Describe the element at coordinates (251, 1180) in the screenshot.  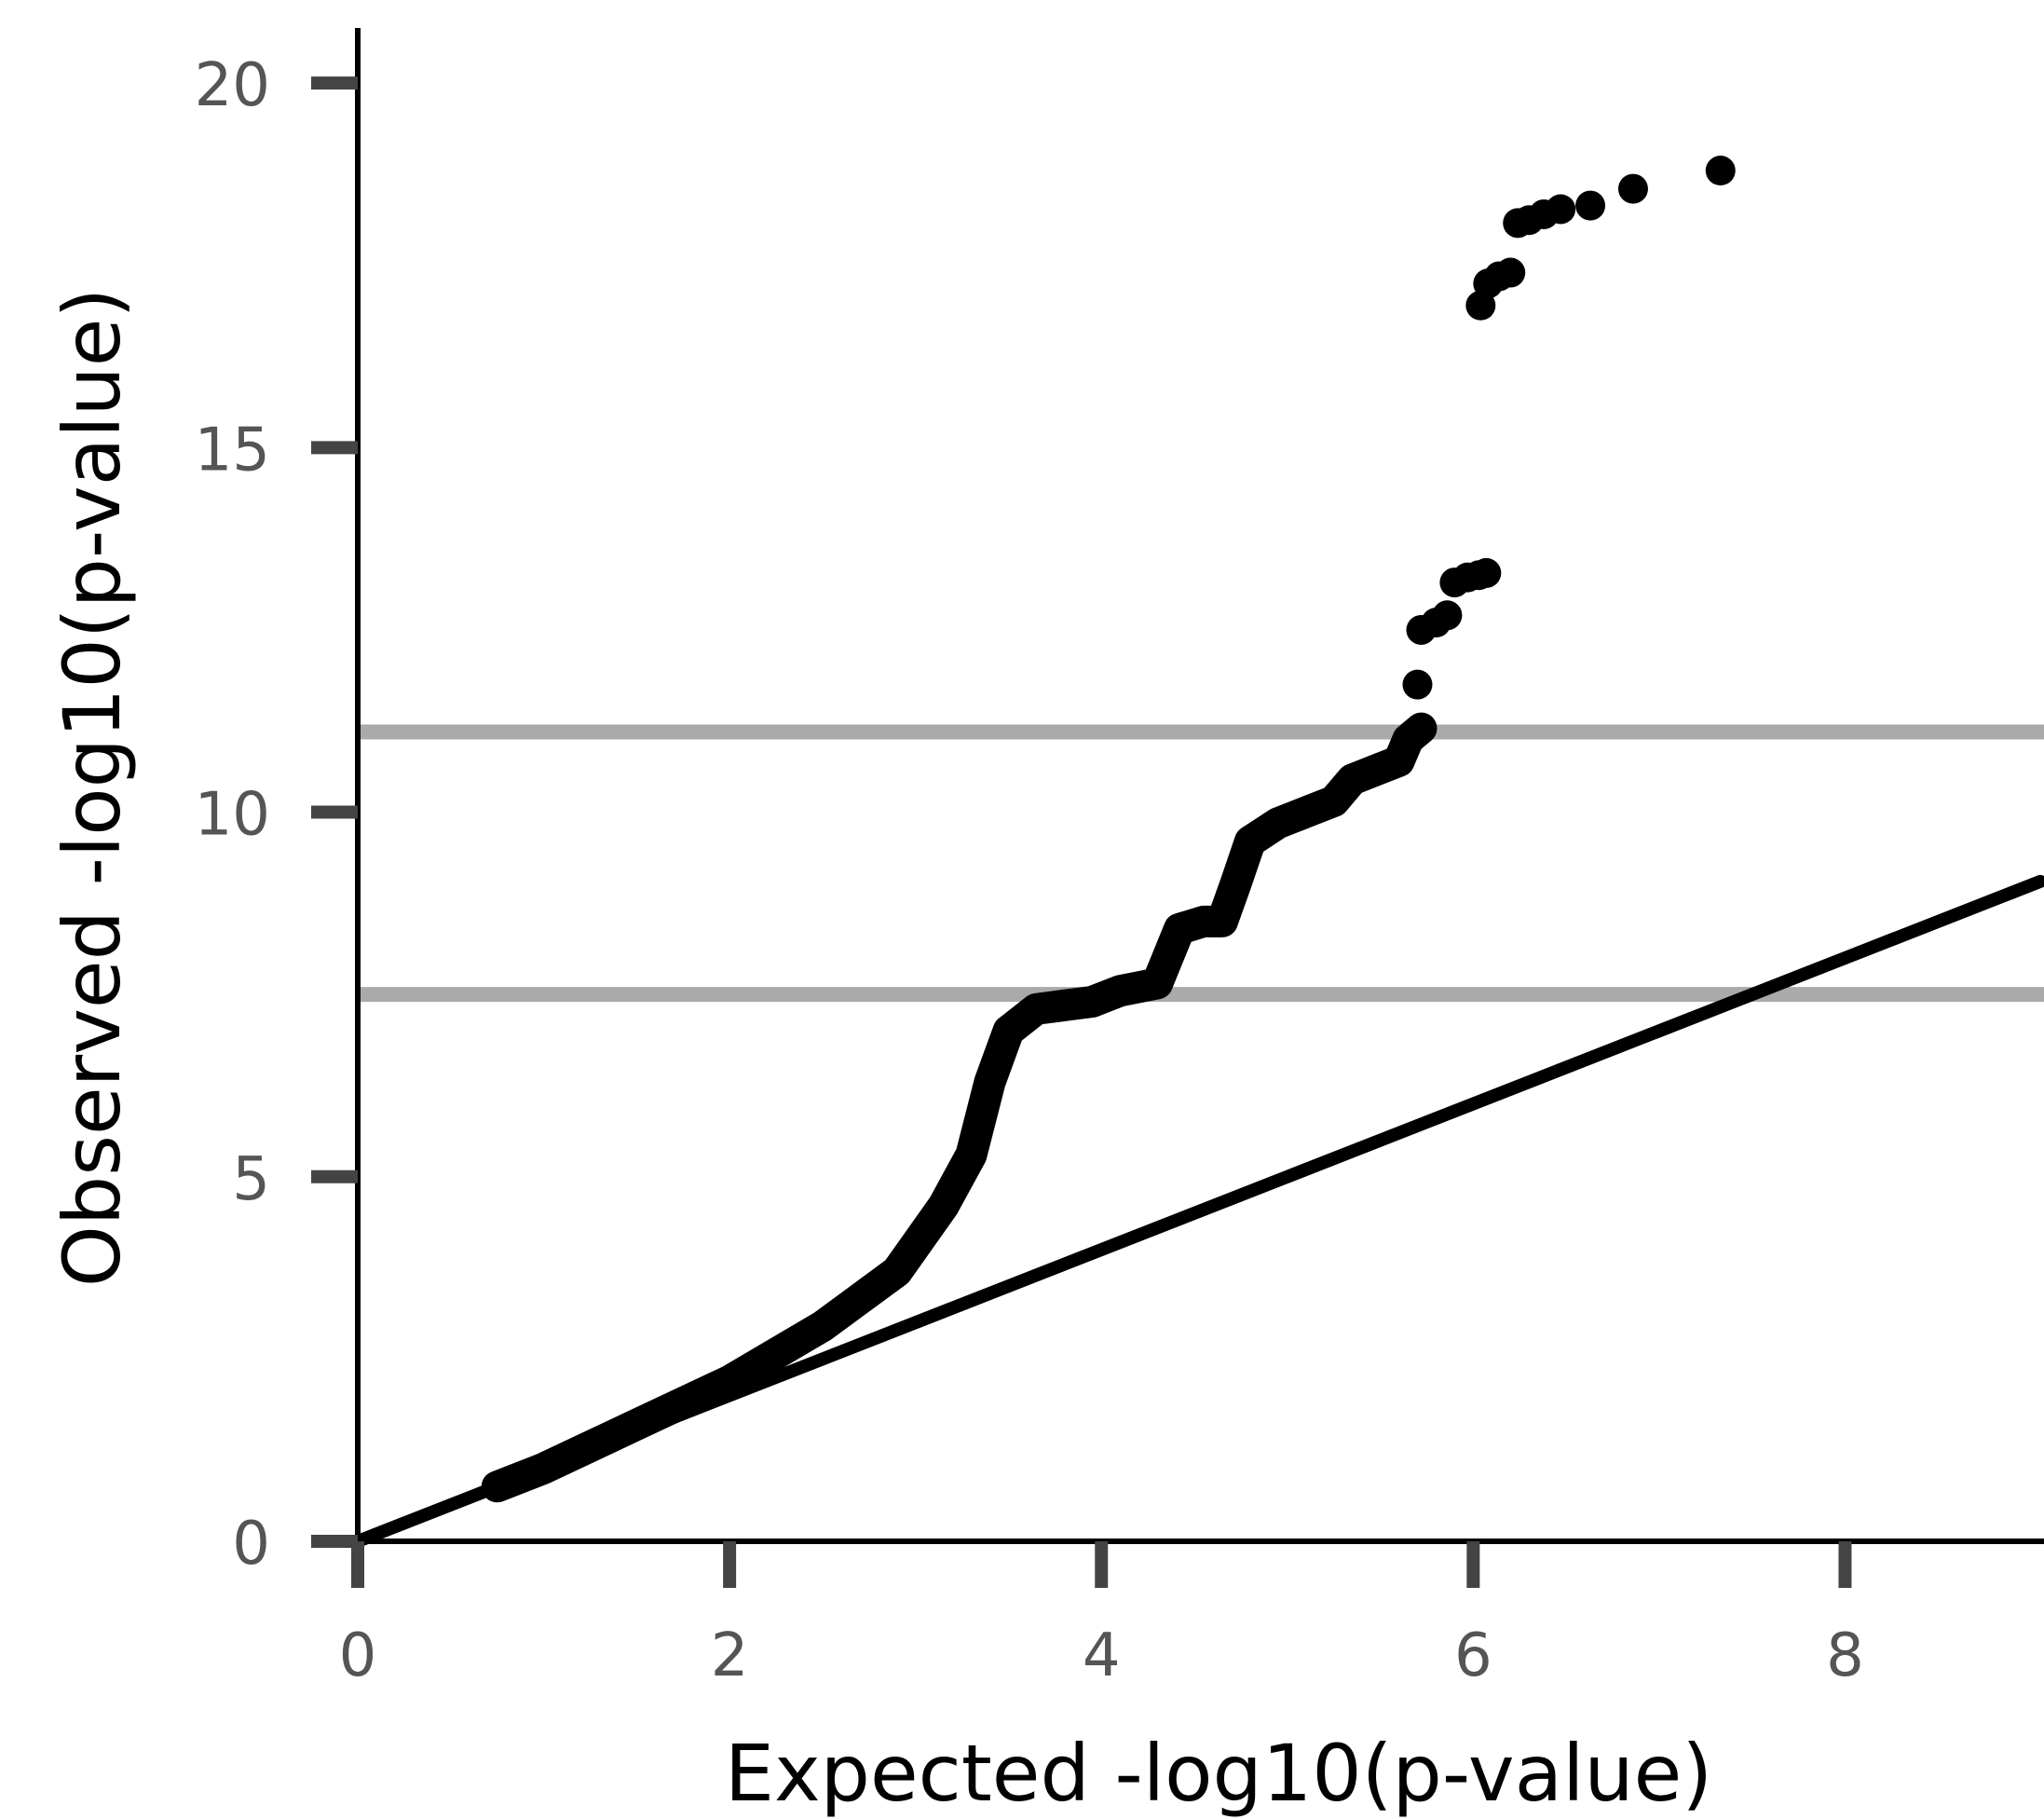
I see `y-tick-label-5: 5` at that location.